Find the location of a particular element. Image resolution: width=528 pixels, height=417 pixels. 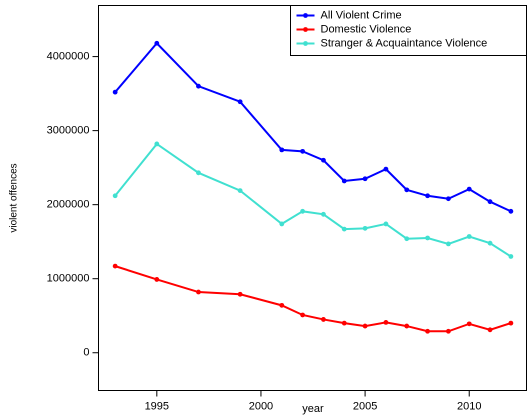

legend-label: Stranger & Acquaintance Violence is located at coordinates (404, 43).